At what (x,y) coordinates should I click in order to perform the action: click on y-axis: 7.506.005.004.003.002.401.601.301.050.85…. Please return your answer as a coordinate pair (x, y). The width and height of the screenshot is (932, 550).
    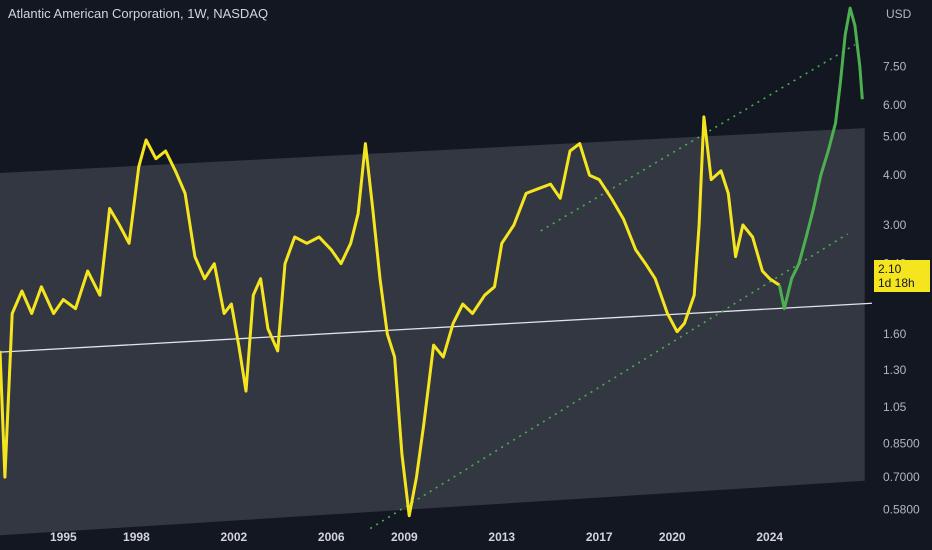
    Looking at the image, I should click on (901, 287).